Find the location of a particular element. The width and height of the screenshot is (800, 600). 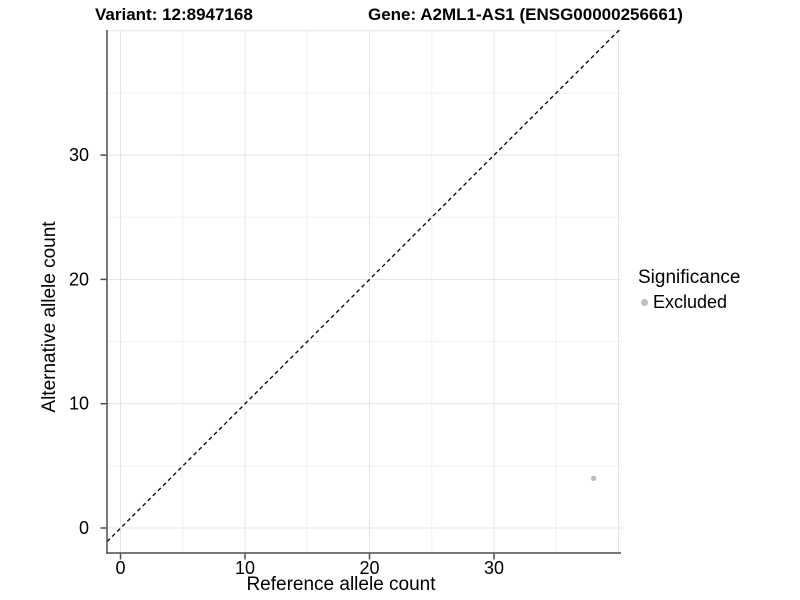

y-tick-label: 30 is located at coordinates (79, 155).